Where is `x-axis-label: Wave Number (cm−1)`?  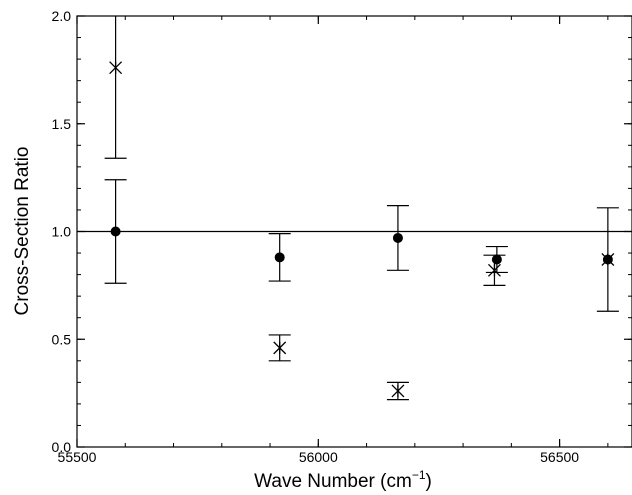 x-axis-label: Wave Number (cm−1) is located at coordinates (343, 480).